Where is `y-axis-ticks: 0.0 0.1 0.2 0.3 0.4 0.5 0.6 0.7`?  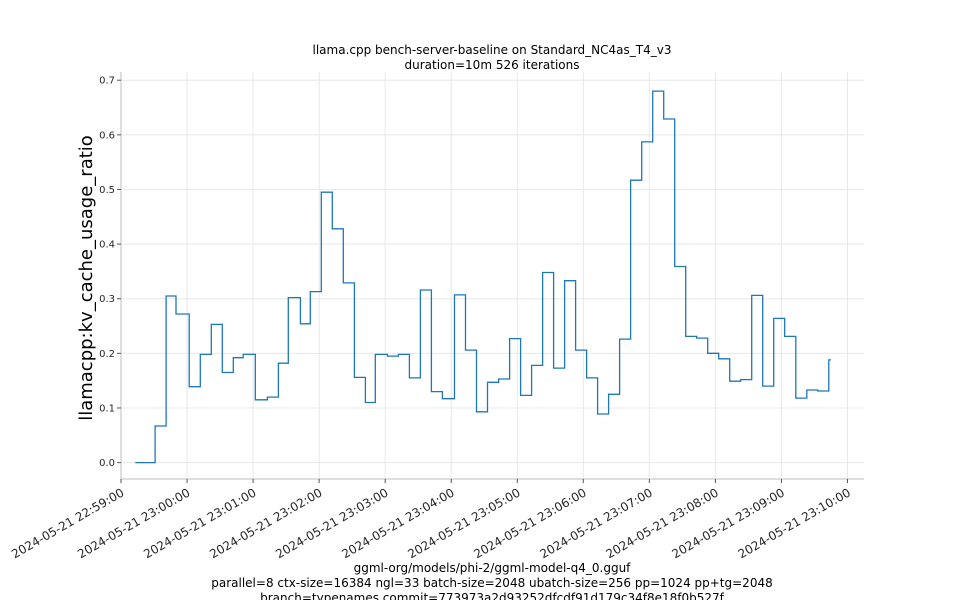 y-axis-ticks: 0.0 0.1 0.2 0.3 0.4 0.5 0.6 0.7 is located at coordinates (110, 272).